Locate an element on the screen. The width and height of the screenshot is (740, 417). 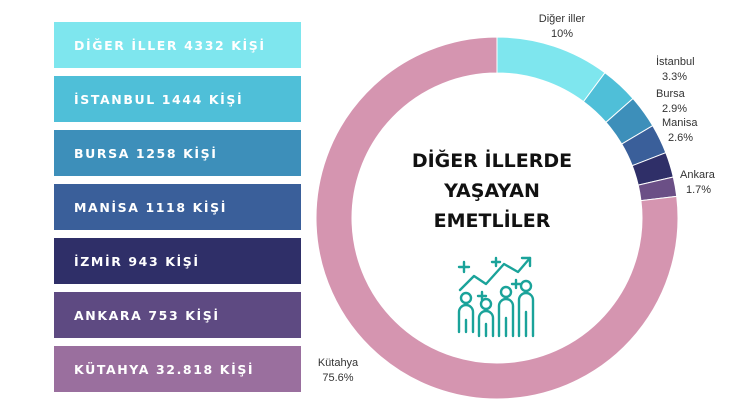
slice-diğer-iller is located at coordinates (551, 69).